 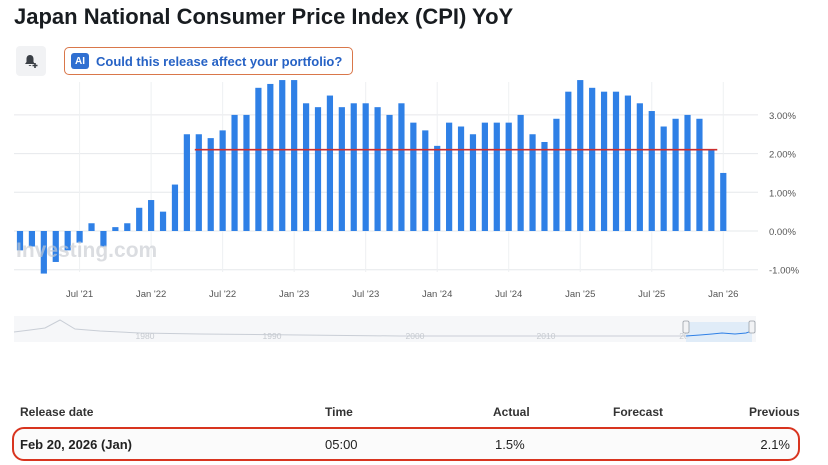 I want to click on x-tick-label: Jul '25, so click(x=651, y=294).